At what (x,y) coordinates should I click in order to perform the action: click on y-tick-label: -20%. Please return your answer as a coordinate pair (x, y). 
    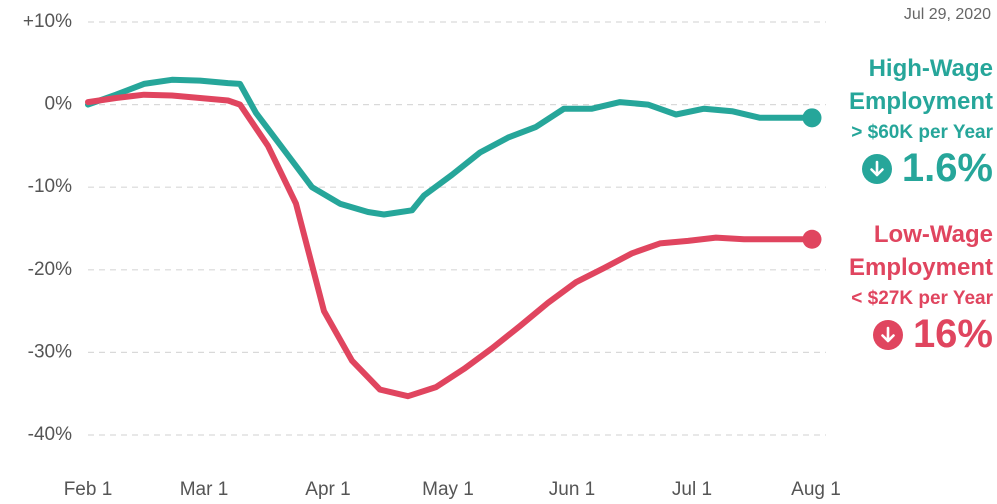
    Looking at the image, I should click on (50, 269).